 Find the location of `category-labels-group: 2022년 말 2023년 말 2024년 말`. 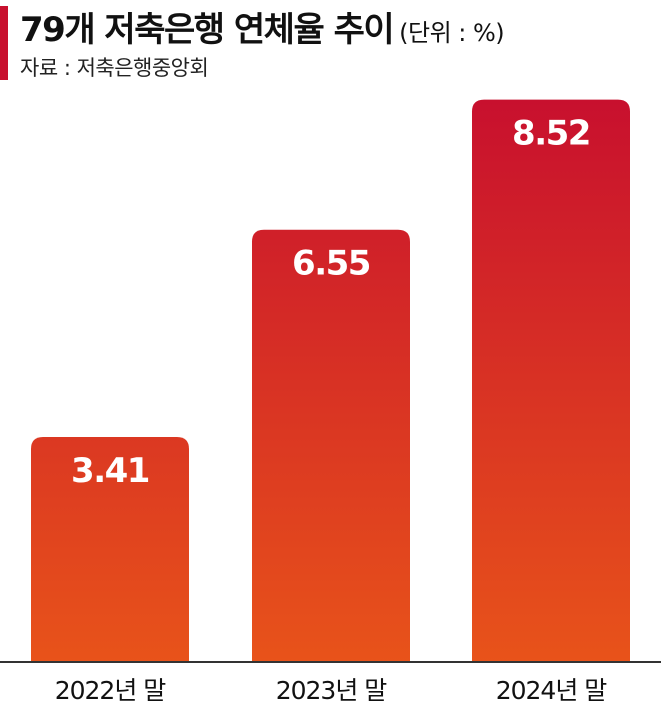

category-labels-group: 2022년 말 2023년 말 2024년 말 is located at coordinates (332, 690).